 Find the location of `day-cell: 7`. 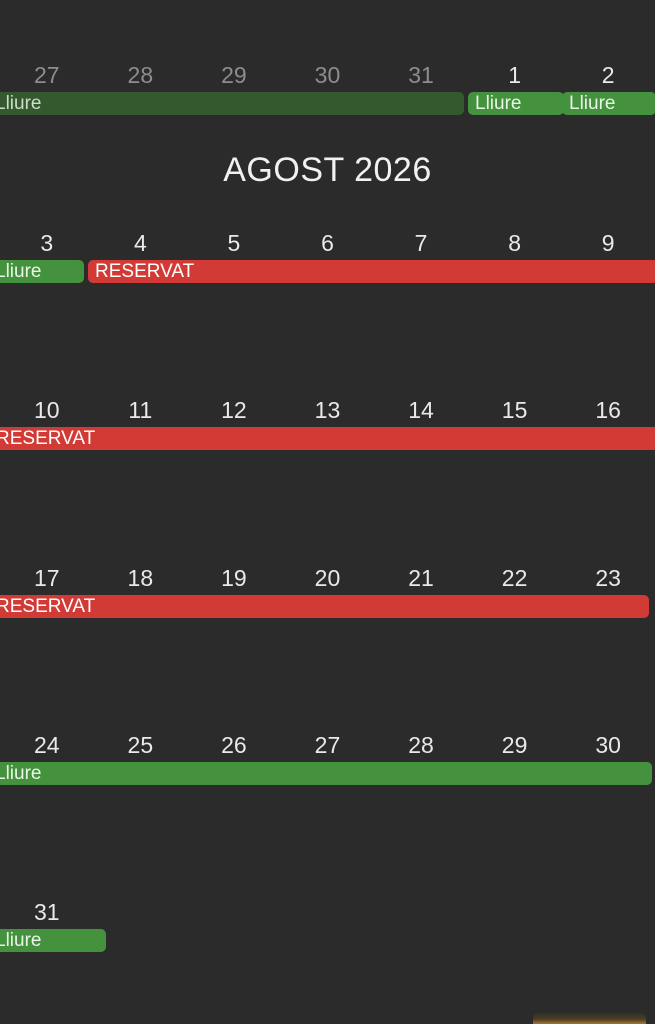

day-cell: 7 is located at coordinates (421, 243).